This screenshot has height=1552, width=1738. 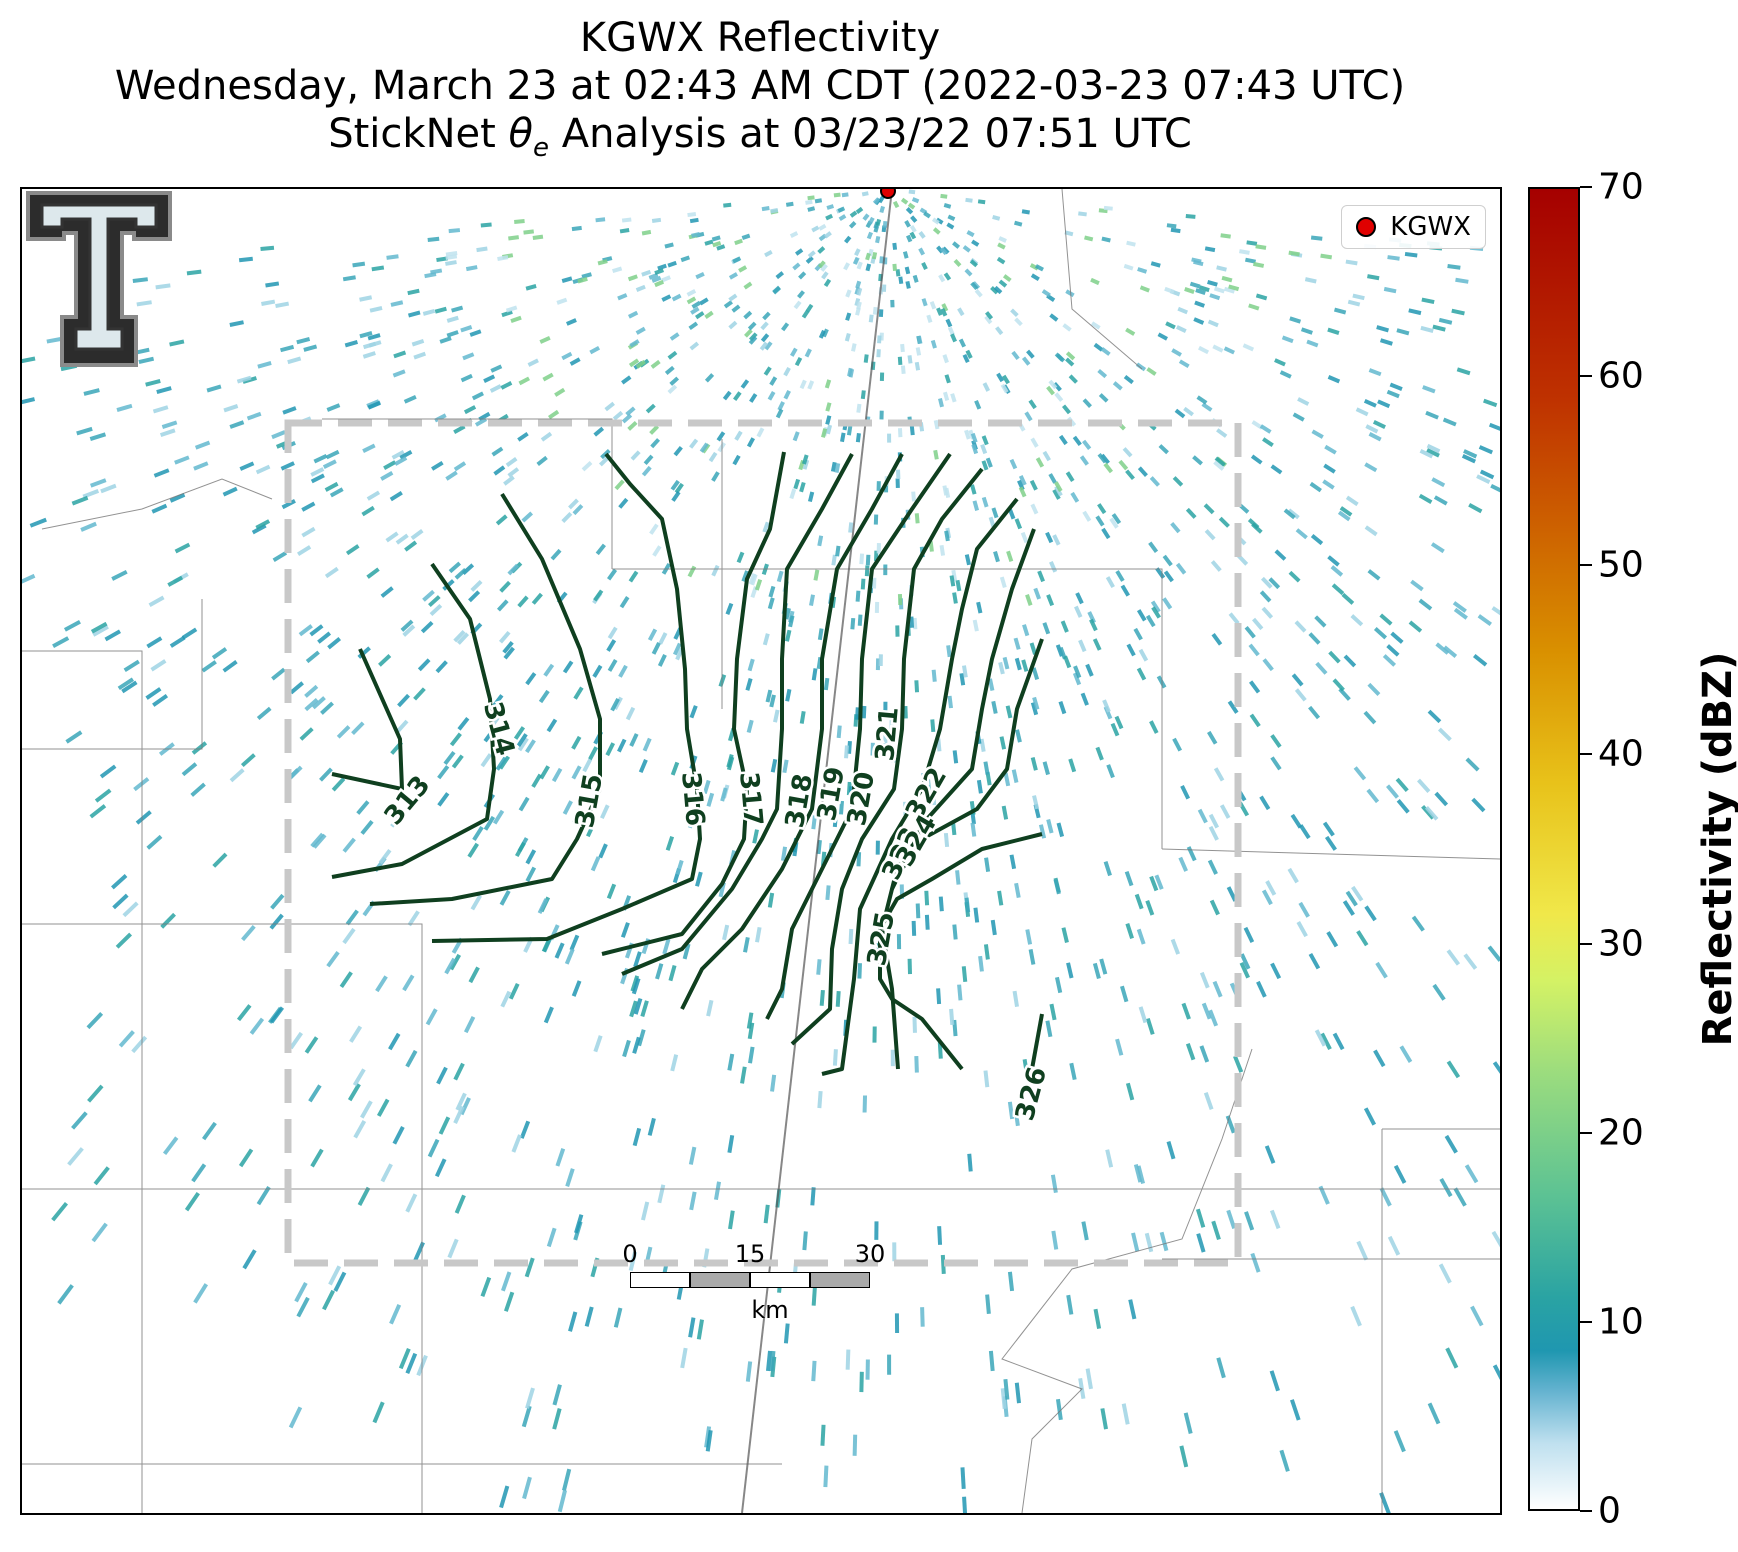 What do you see at coordinates (870, 1254) in the screenshot?
I see `scale-tick-30: 30` at bounding box center [870, 1254].